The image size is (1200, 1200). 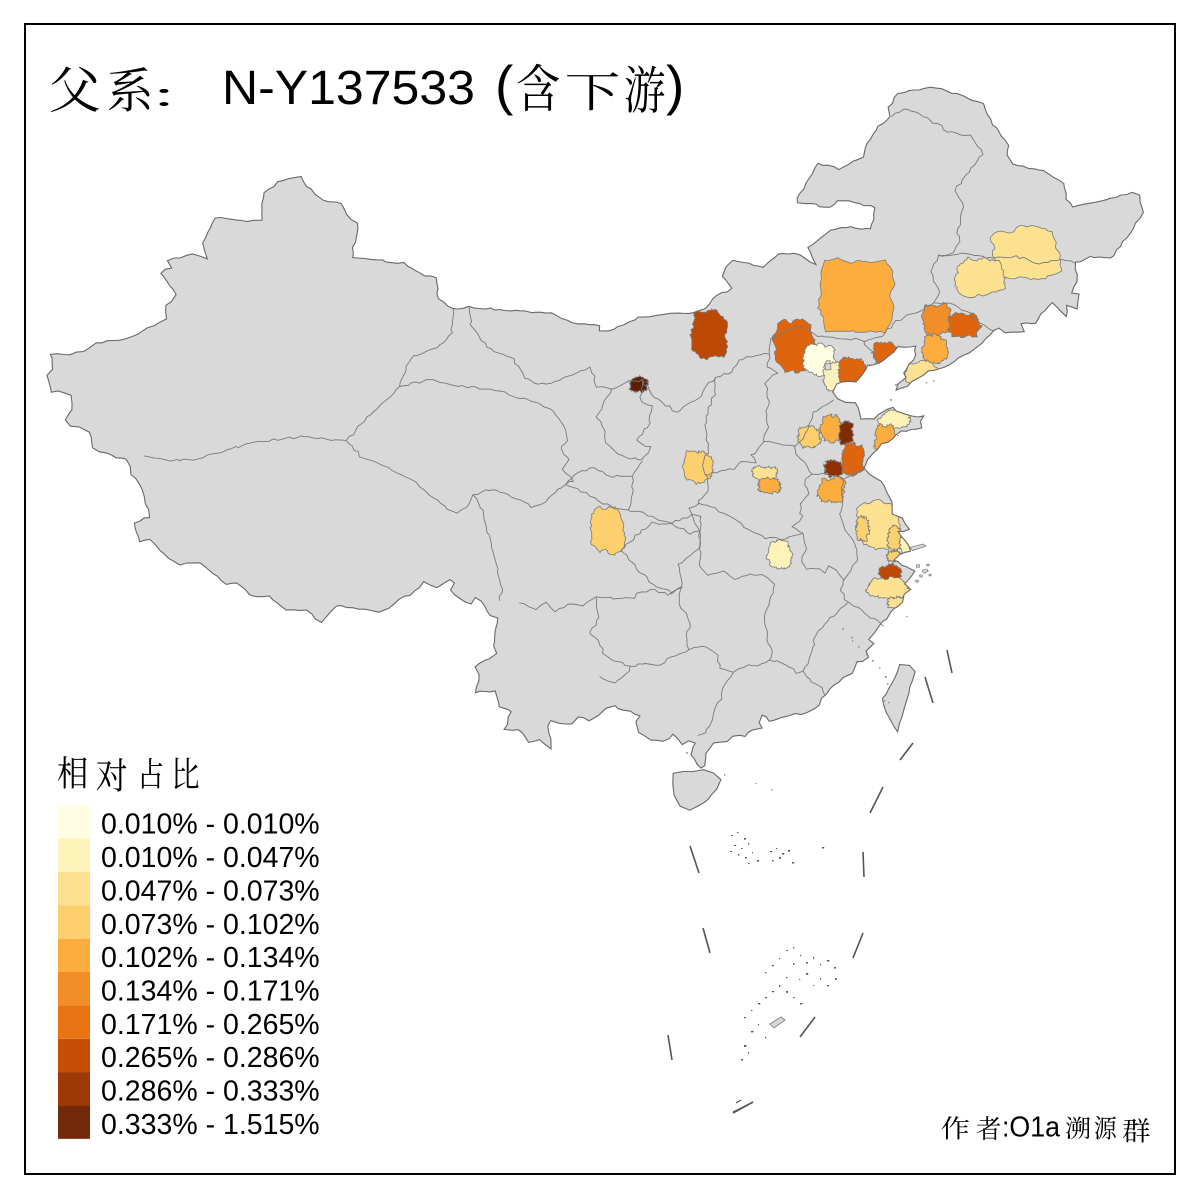 What do you see at coordinates (210, 858) in the screenshot?
I see `svg-text: 0.010% - 0.047%` at bounding box center [210, 858].